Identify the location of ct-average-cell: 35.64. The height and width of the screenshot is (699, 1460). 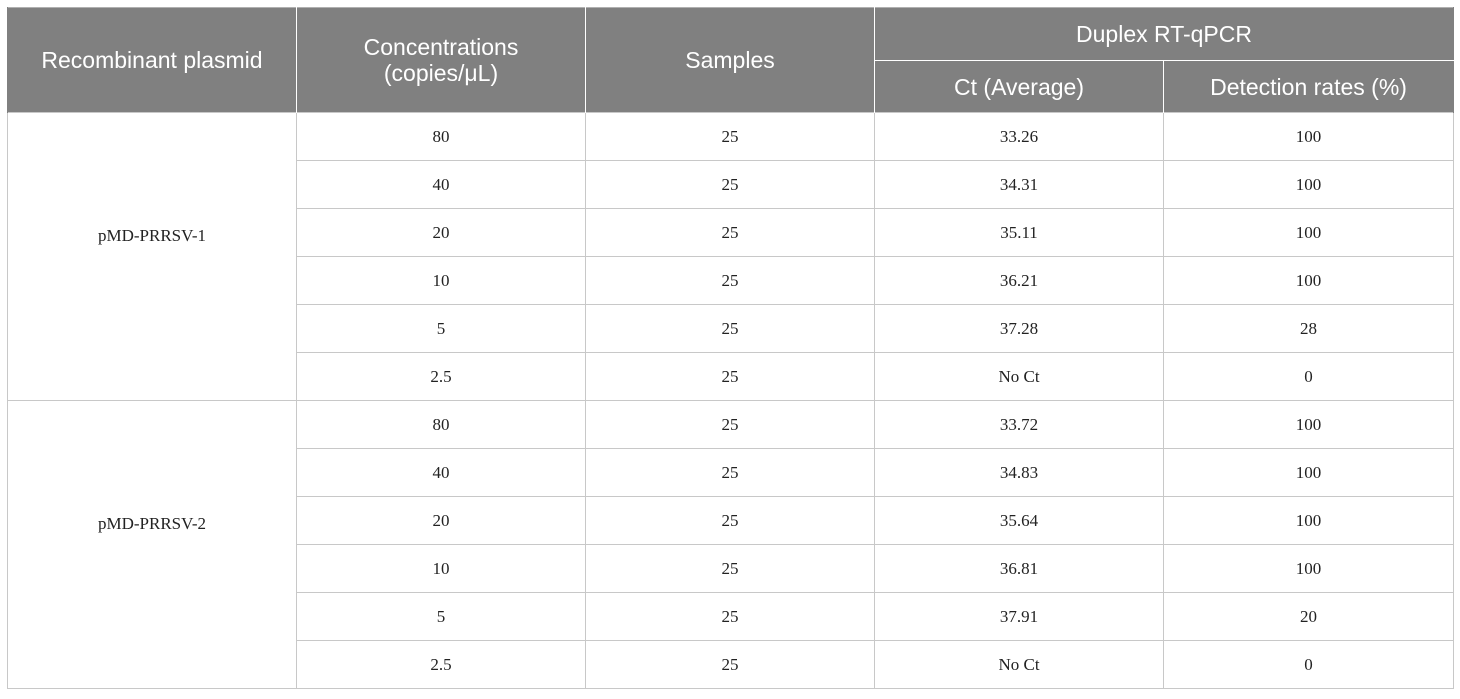
(1019, 520).